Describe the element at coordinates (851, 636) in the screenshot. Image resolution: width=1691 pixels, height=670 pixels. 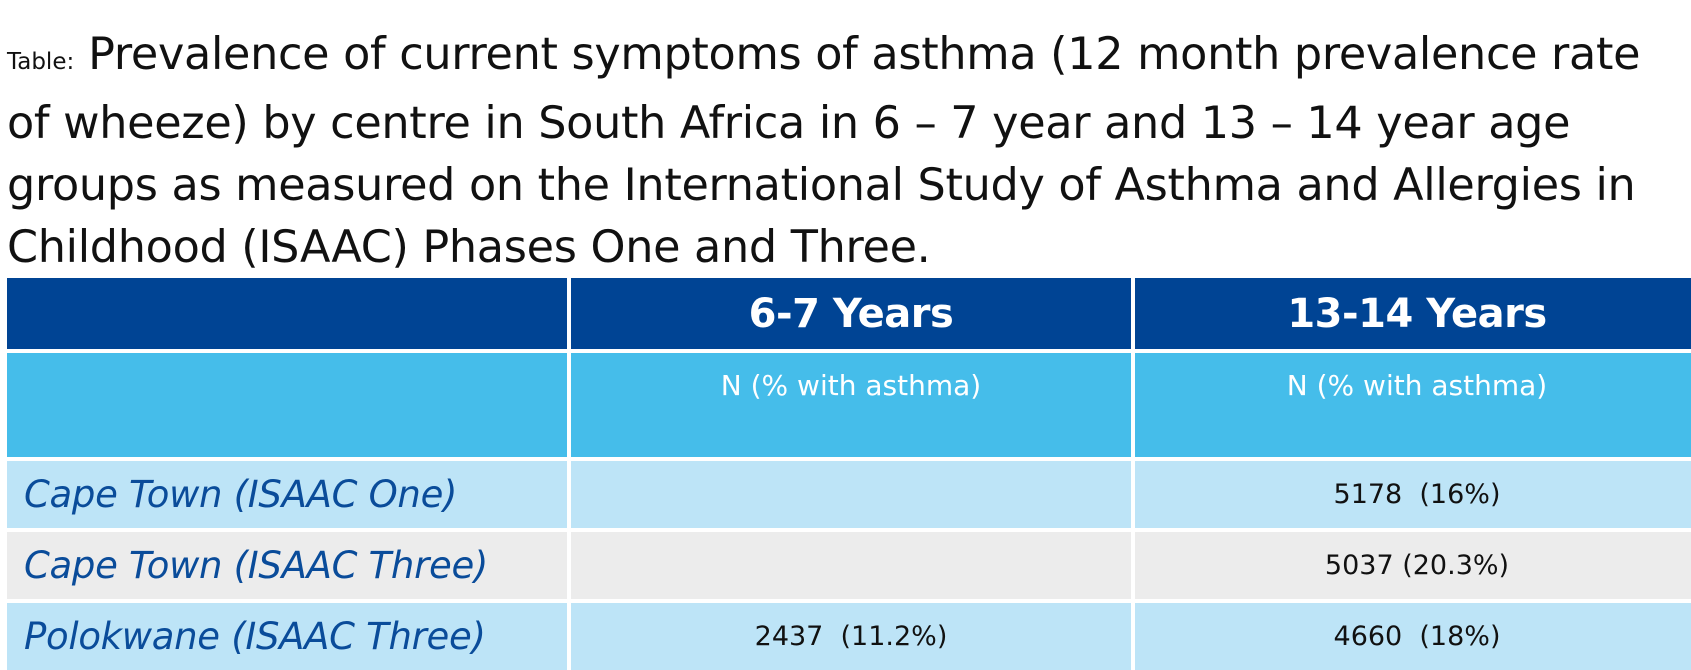
I see `cell-6-7-years: 2437 (11.2%)` at that location.